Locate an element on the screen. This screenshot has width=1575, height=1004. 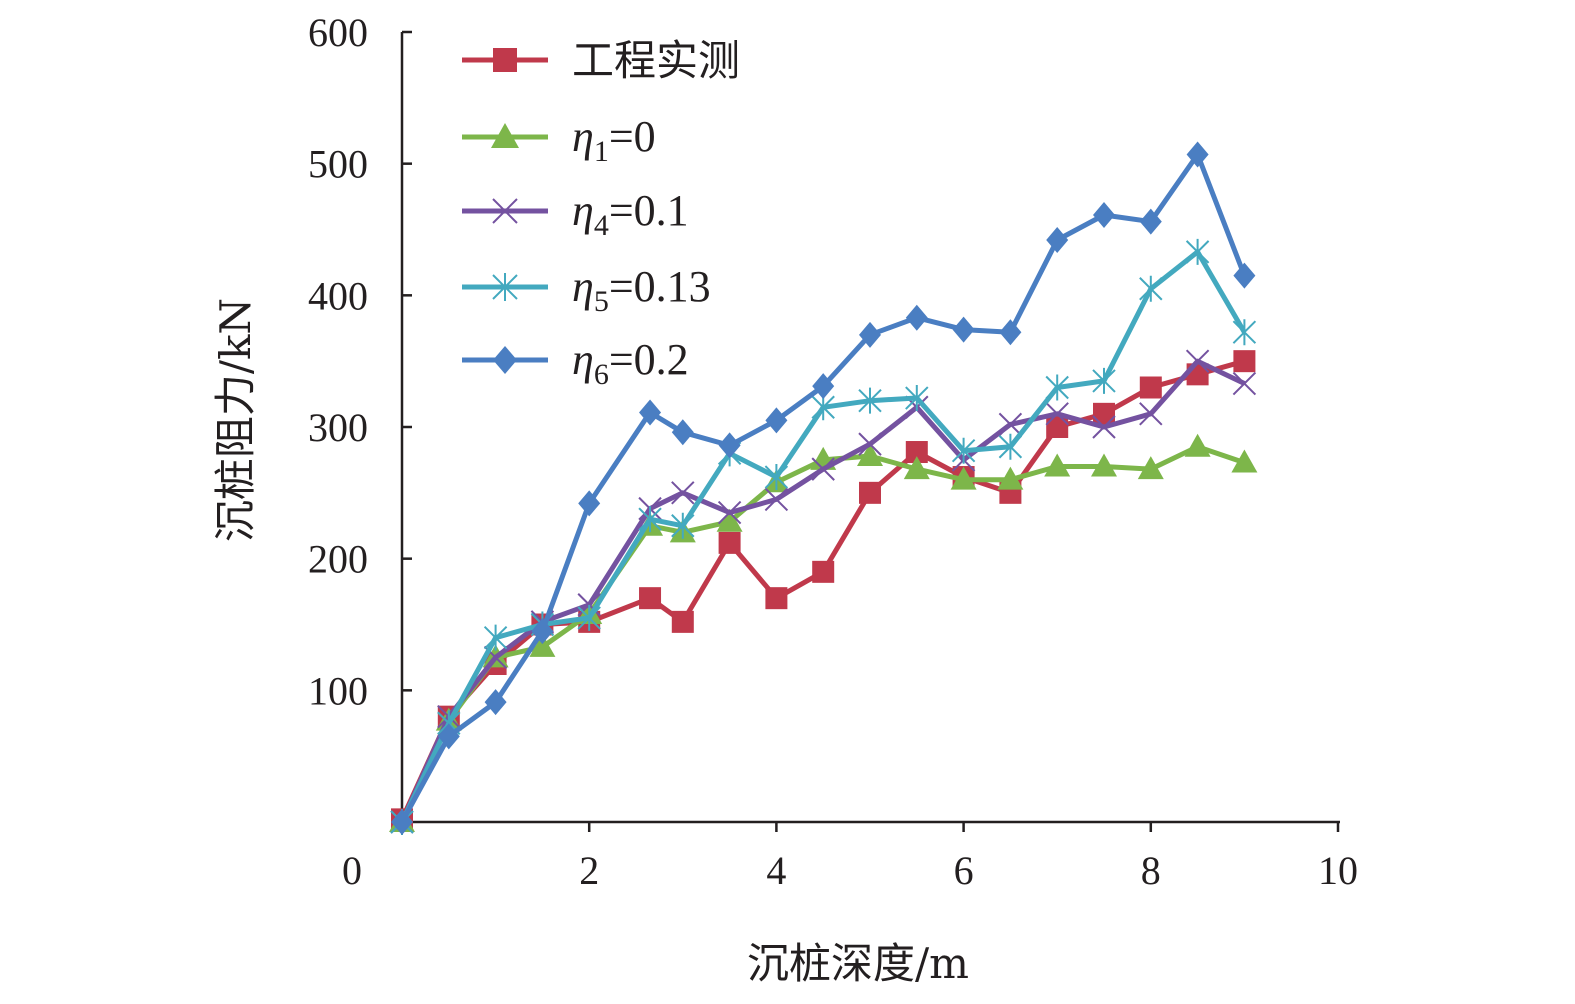
legend-label: 工程实测 is located at coordinates (656, 60).